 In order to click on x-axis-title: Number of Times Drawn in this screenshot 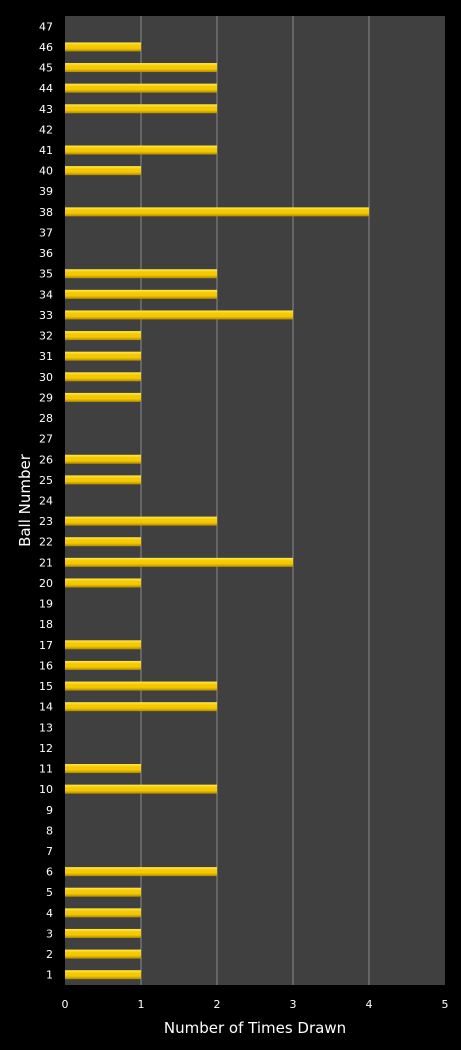, I will do `click(255, 1028)`.